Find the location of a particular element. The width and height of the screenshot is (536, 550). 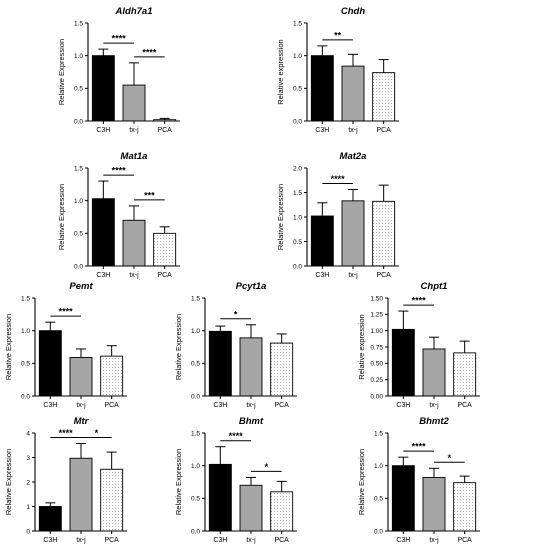

chart-title: Pemt is located at coordinates (81, 286).